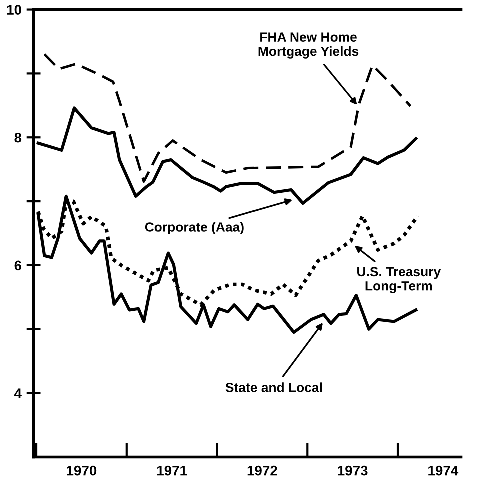 Image resolution: width=483 pixels, height=489 pixels. I want to click on x-tick-label: 1973, so click(353, 471).